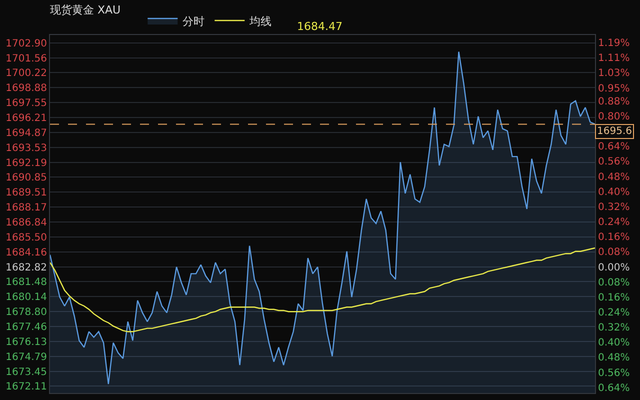  What do you see at coordinates (614, 88) in the screenshot?
I see `y2-tick-label: 0.95%` at bounding box center [614, 88].